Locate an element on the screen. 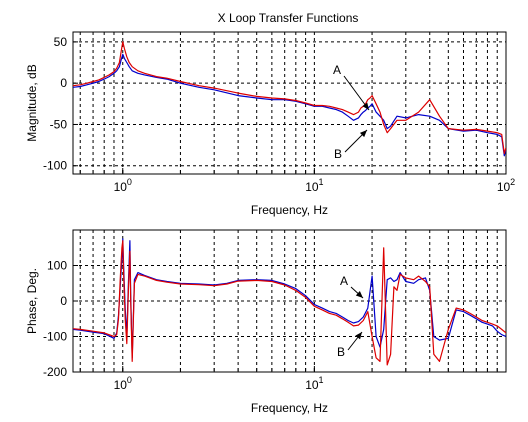  phase-annotation-b: B is located at coordinates (341, 352).